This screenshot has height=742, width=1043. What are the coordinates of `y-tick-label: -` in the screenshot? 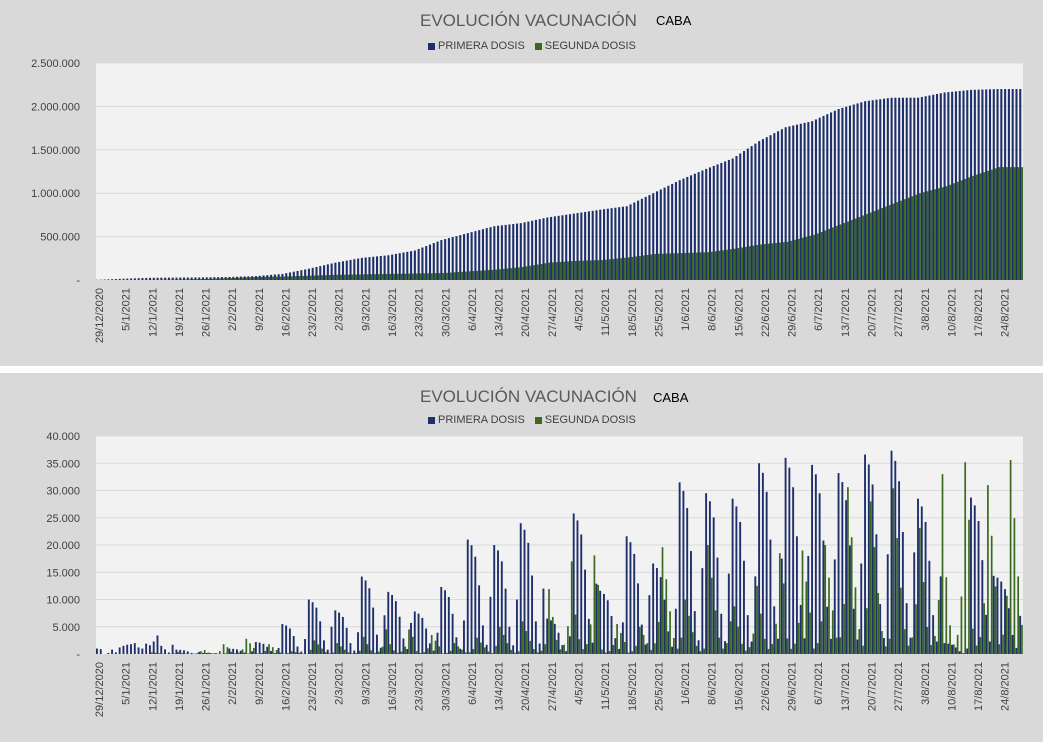 It's located at (78, 281).